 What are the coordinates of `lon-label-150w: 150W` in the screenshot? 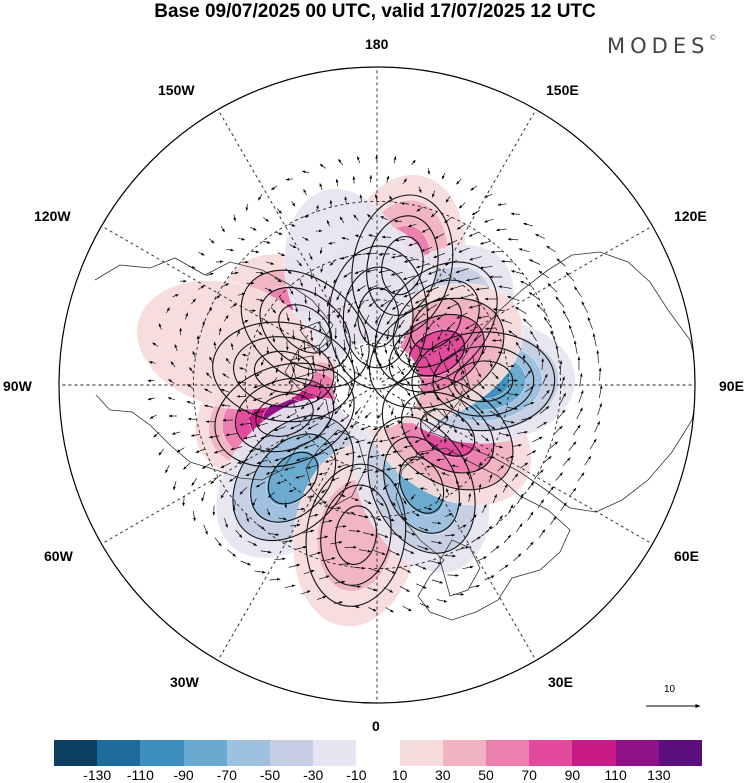 It's located at (176, 90).